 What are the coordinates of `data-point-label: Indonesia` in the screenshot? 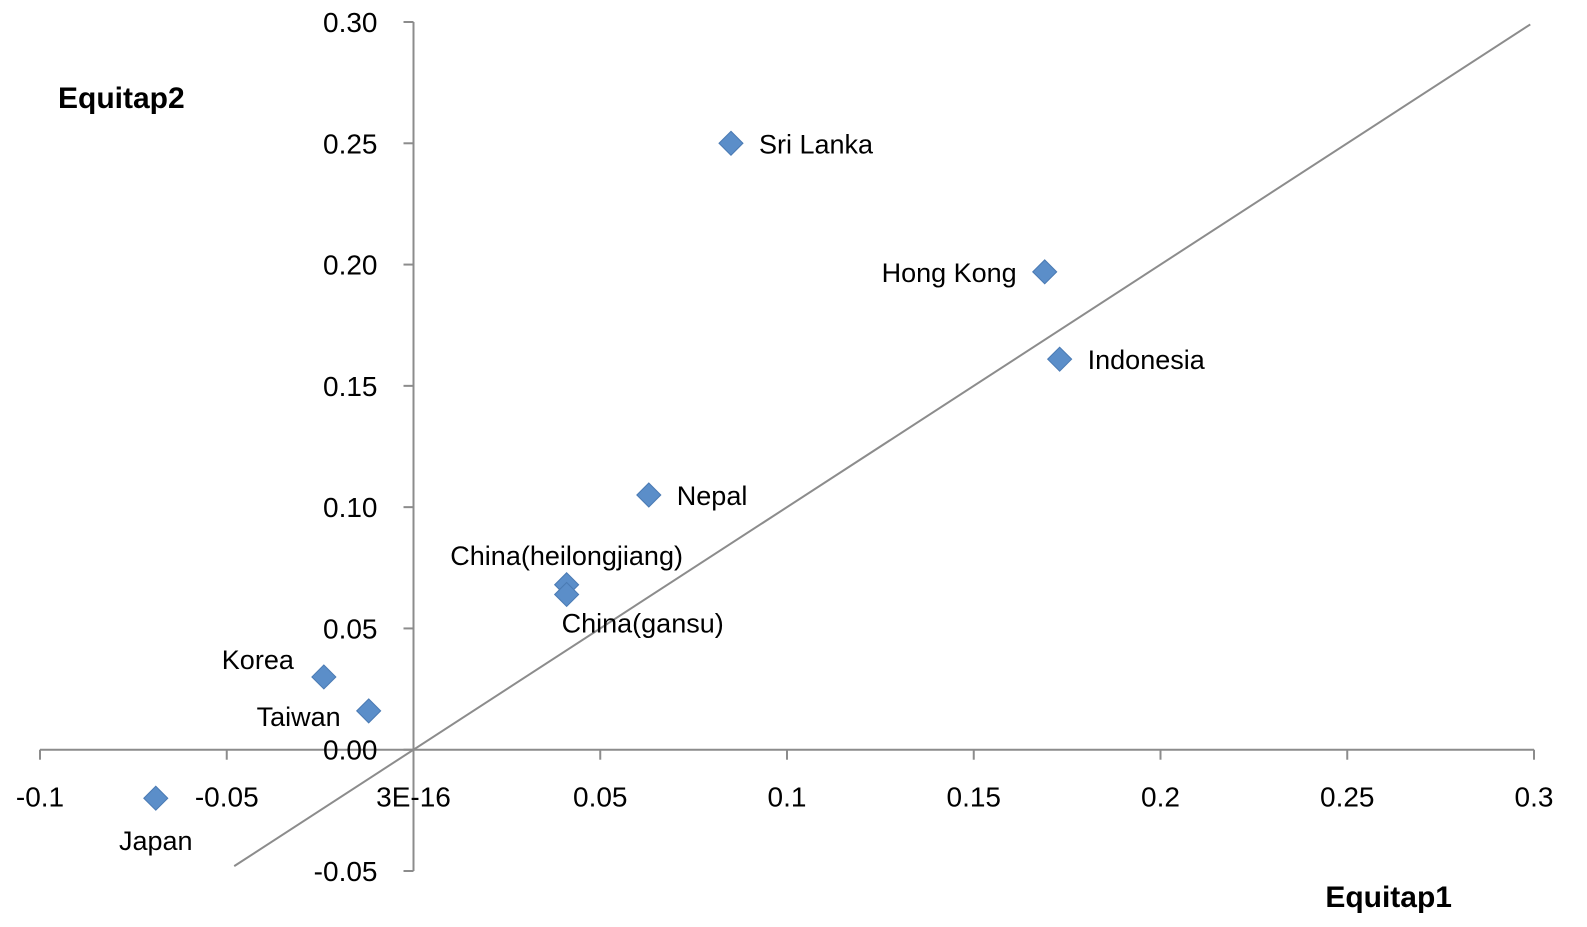 It's located at (1147, 360).